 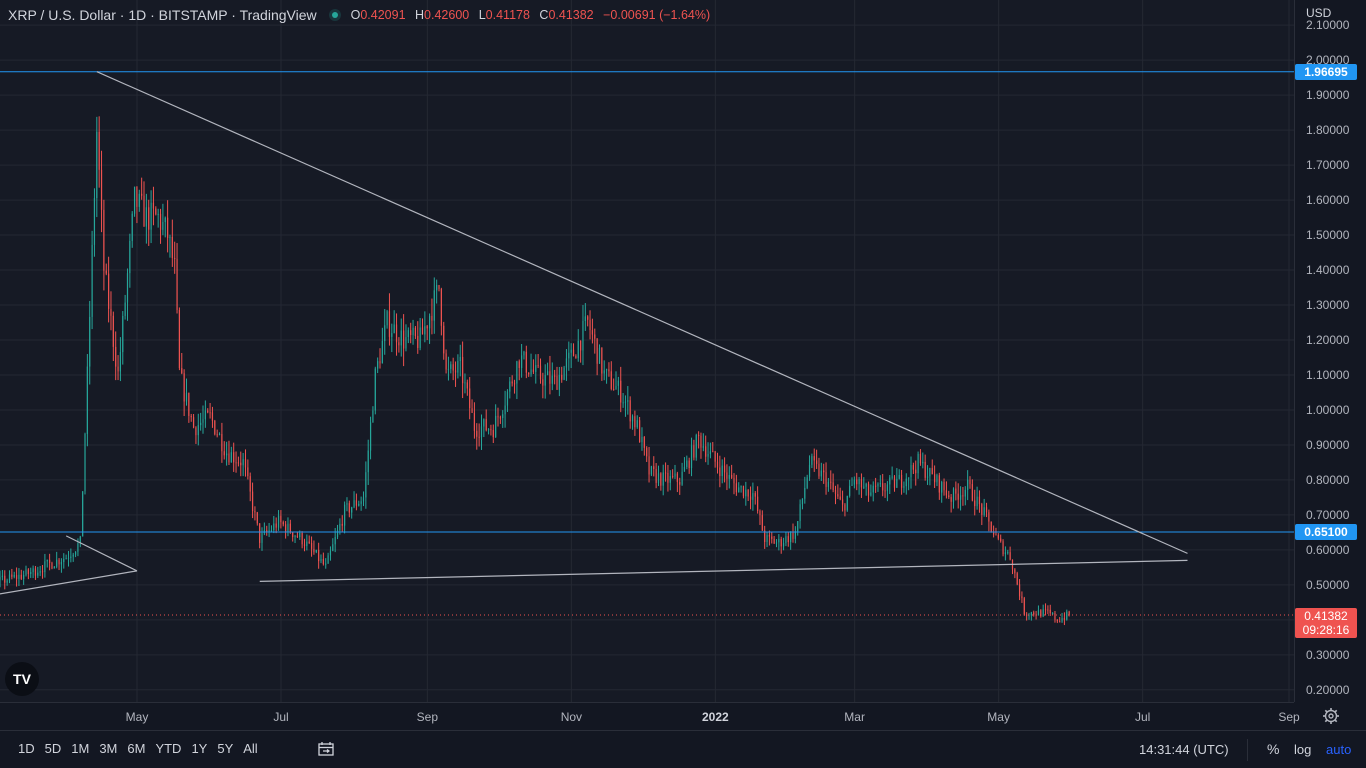 What do you see at coordinates (1328, 60) in the screenshot?
I see `price-tick-1: 2.00000` at bounding box center [1328, 60].